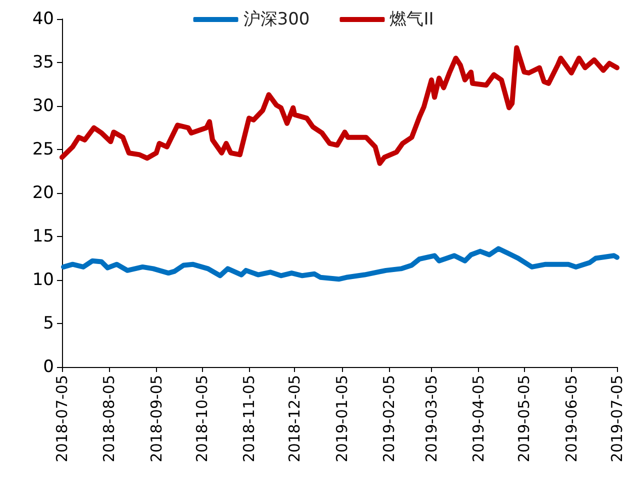 The image size is (627, 496). What do you see at coordinates (524, 418) in the screenshot?
I see `x-tick-label: 2019-05-05` at bounding box center [524, 418].